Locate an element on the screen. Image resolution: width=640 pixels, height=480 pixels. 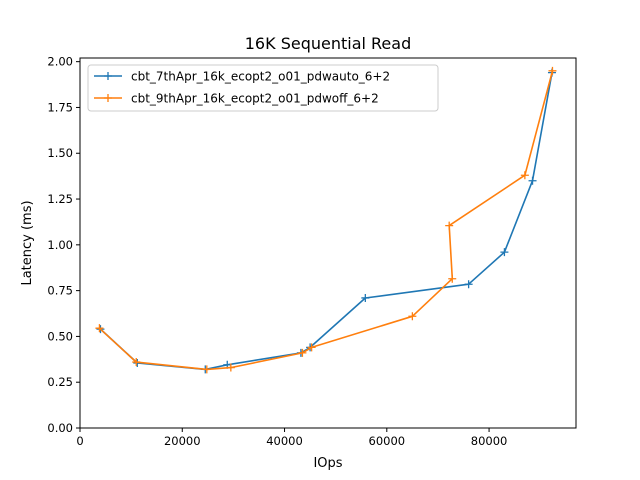
y-tick-label: 1.25 is located at coordinates (60, 199).